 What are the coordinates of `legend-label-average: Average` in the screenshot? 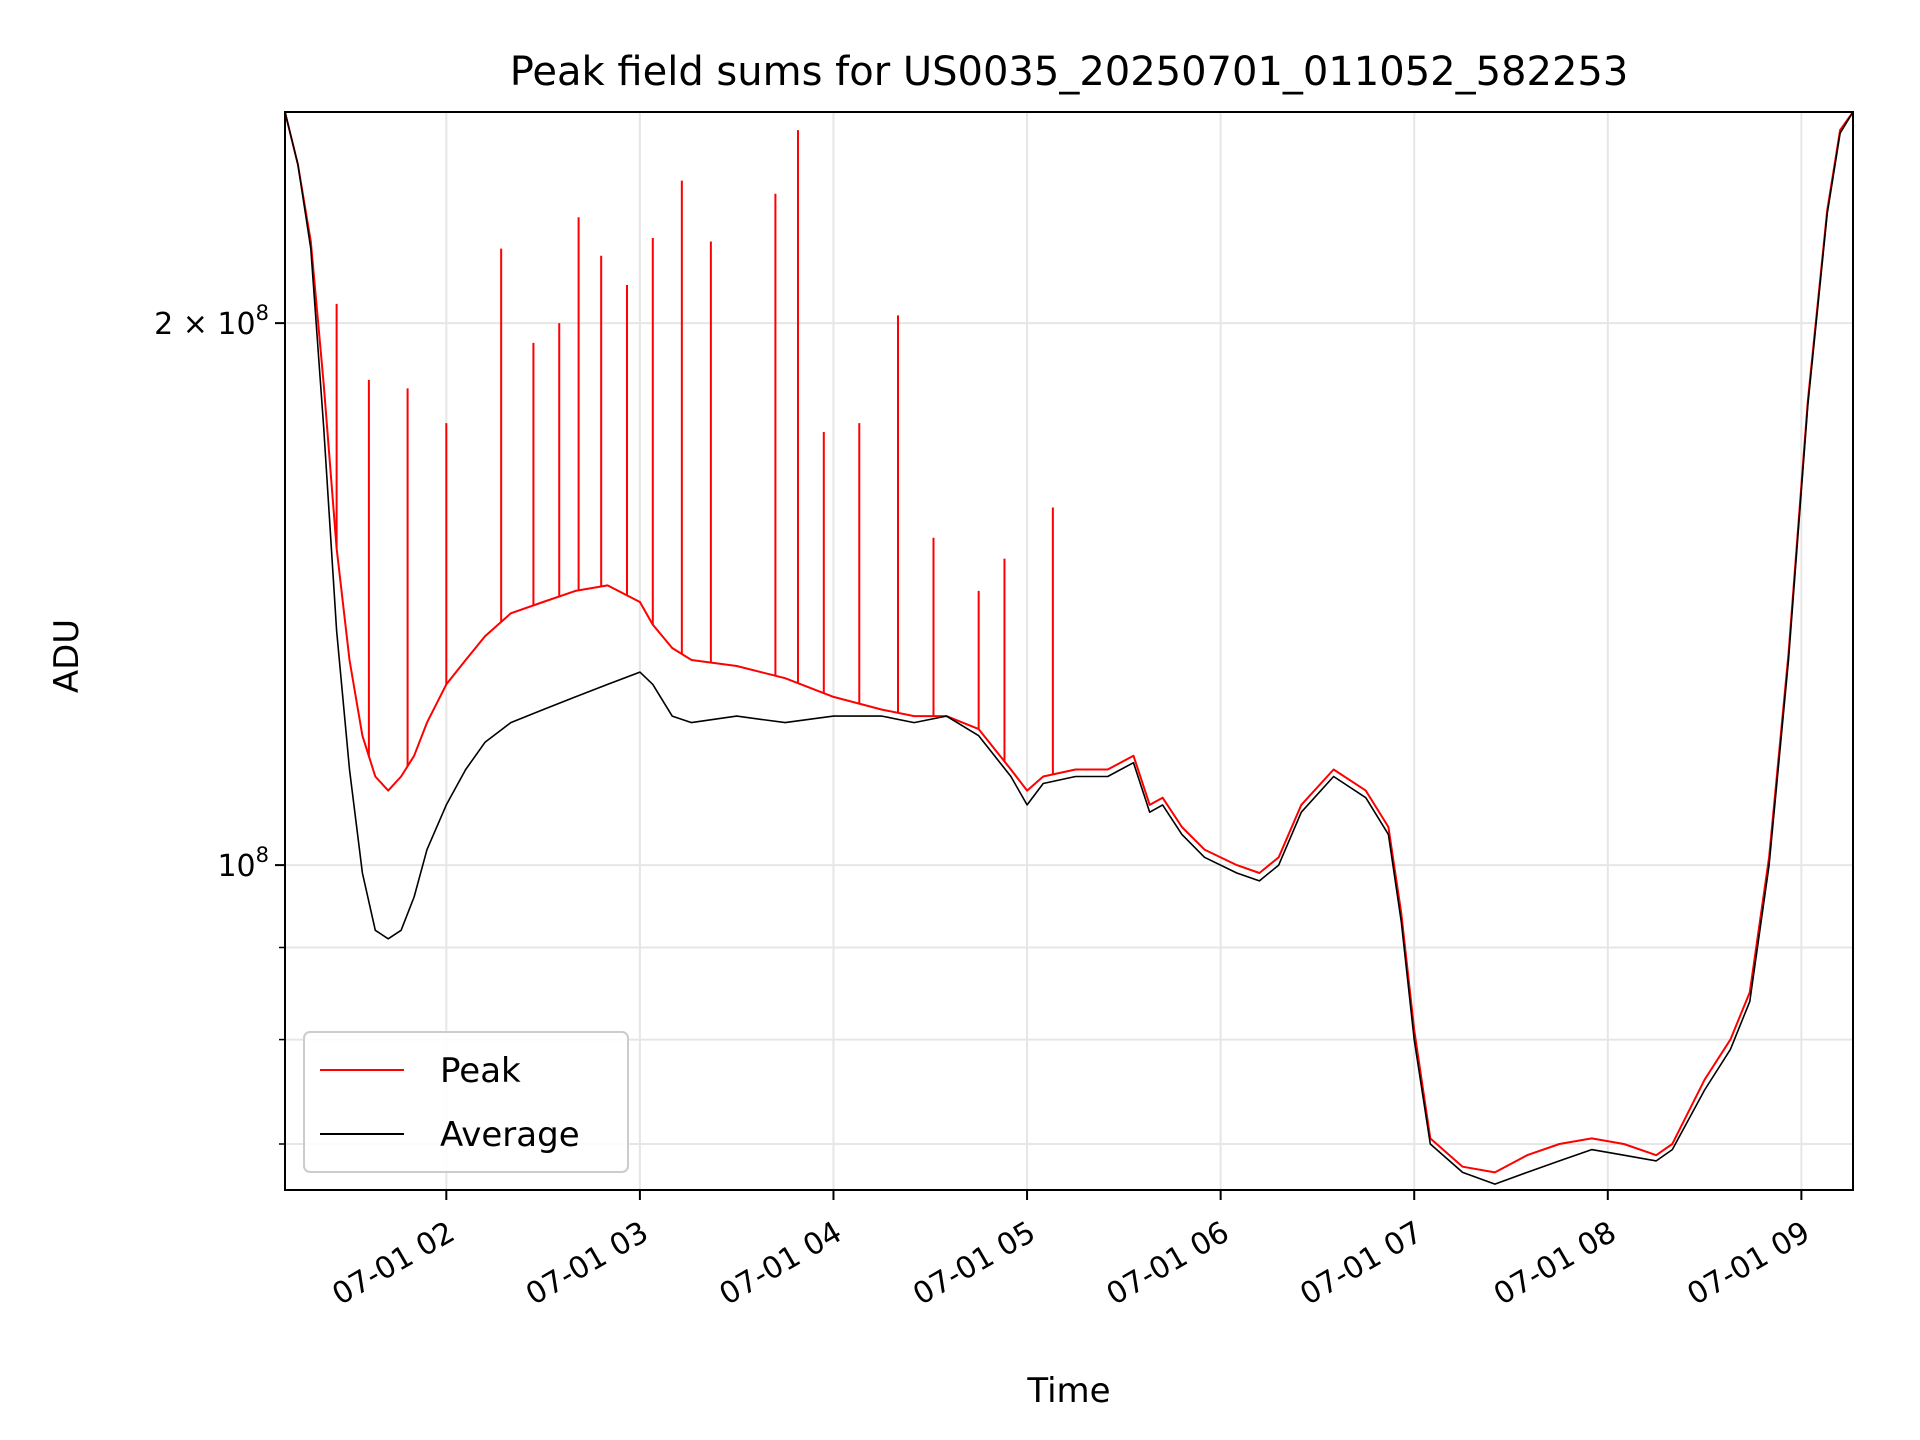 It's located at (510, 1135).